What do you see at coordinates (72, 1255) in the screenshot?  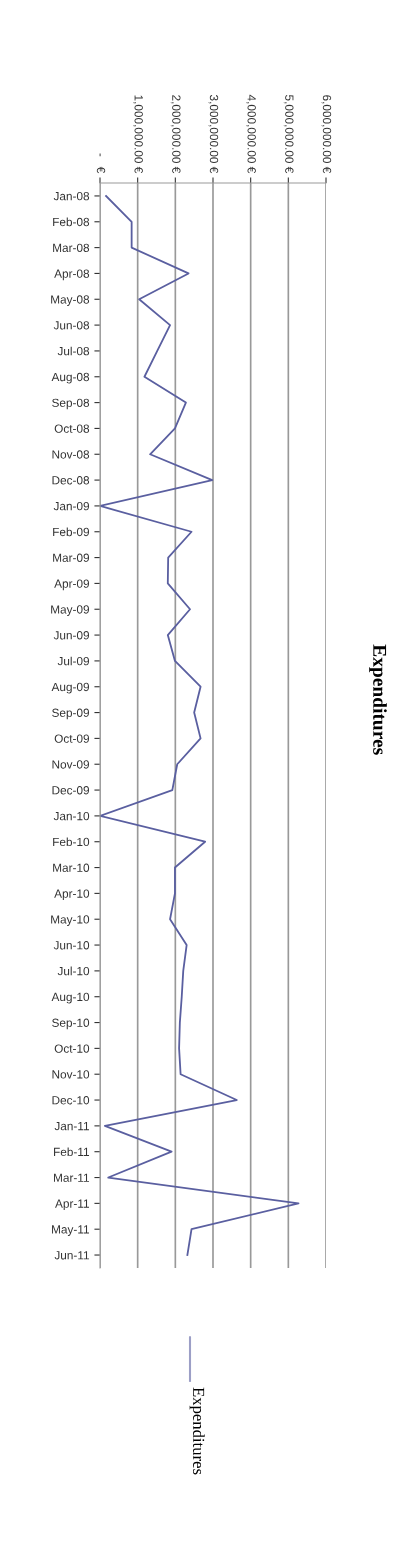 I see `y-tick-label: Jun-11` at bounding box center [72, 1255].